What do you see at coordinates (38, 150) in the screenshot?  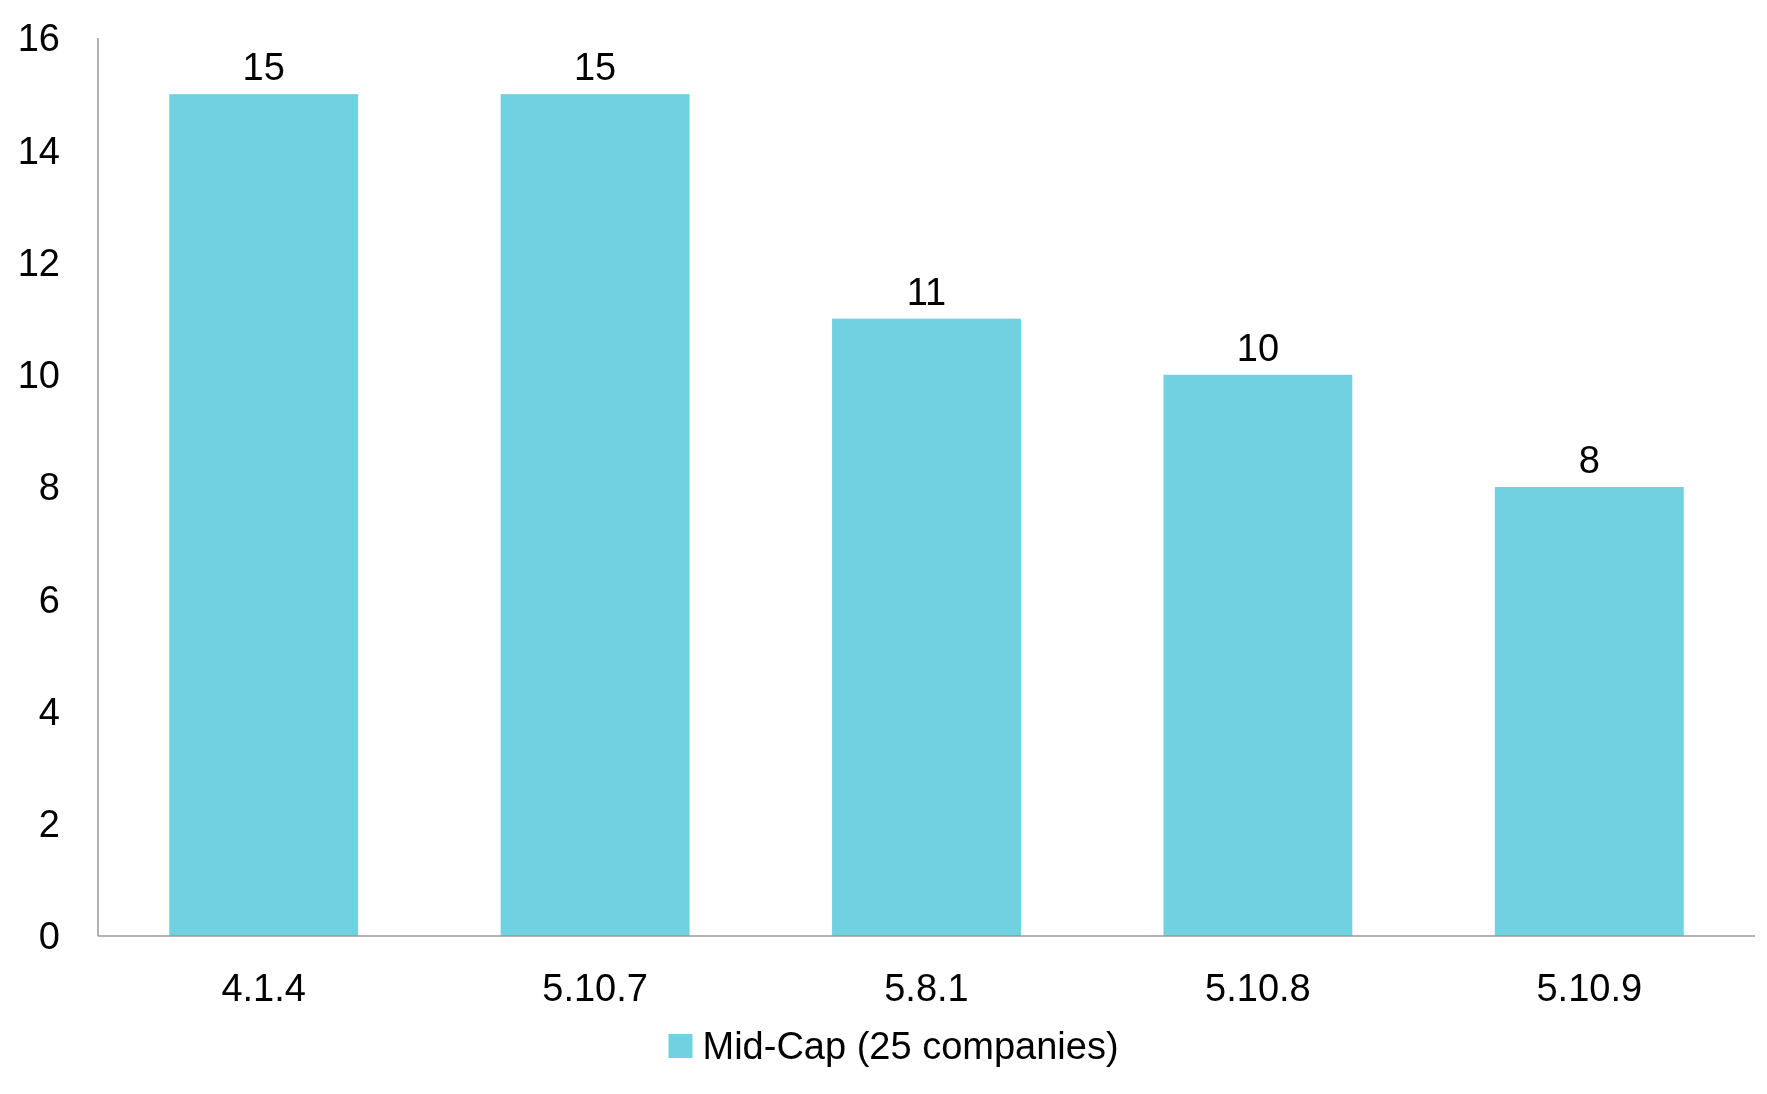 I see `y-tick-label: 14` at bounding box center [38, 150].